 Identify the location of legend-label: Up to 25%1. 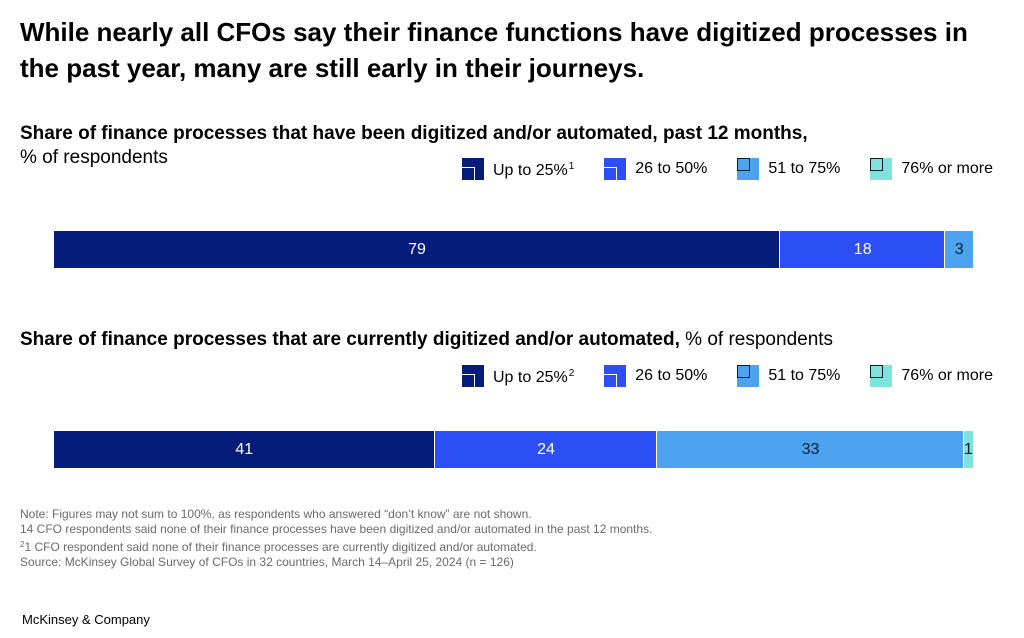
(533, 169).